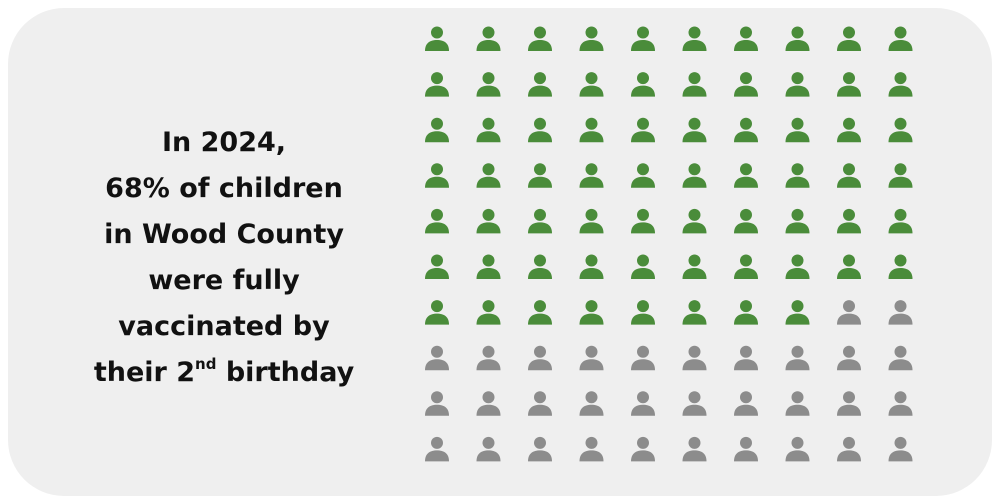  Describe the element at coordinates (144, 372) in the screenshot. I see `headline-line-6-start: their 2` at that location.